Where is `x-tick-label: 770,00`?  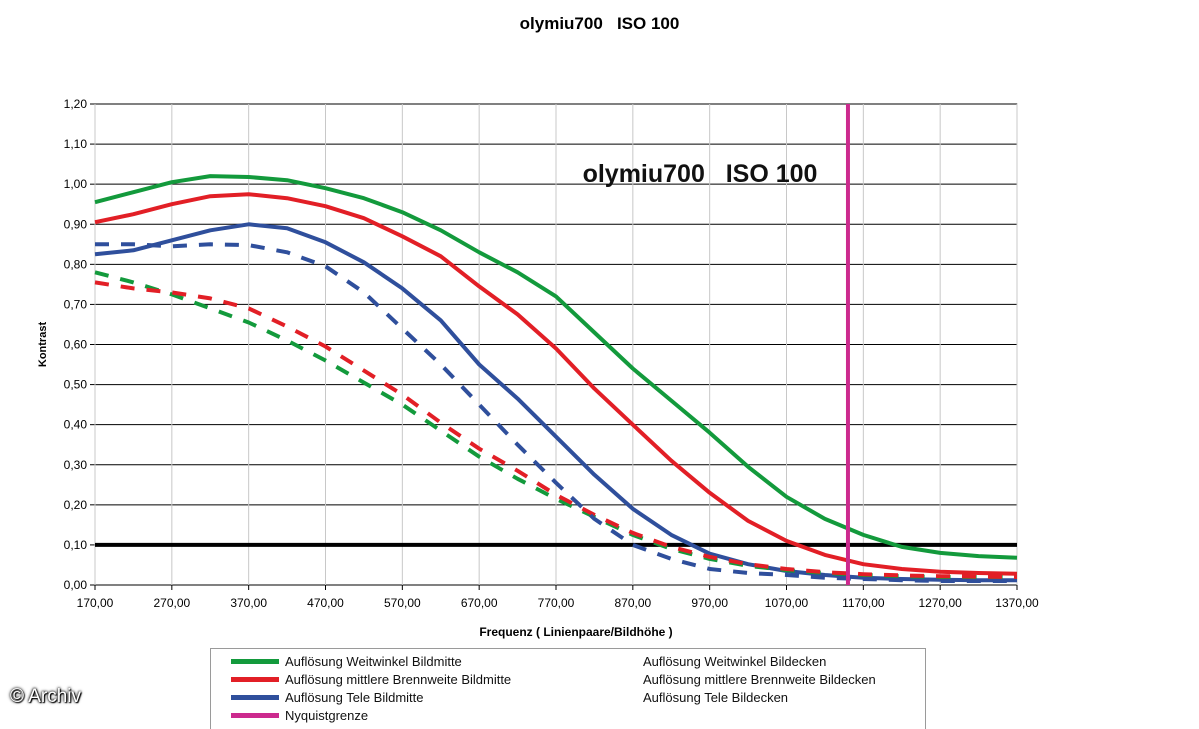 x-tick-label: 770,00 is located at coordinates (556, 603).